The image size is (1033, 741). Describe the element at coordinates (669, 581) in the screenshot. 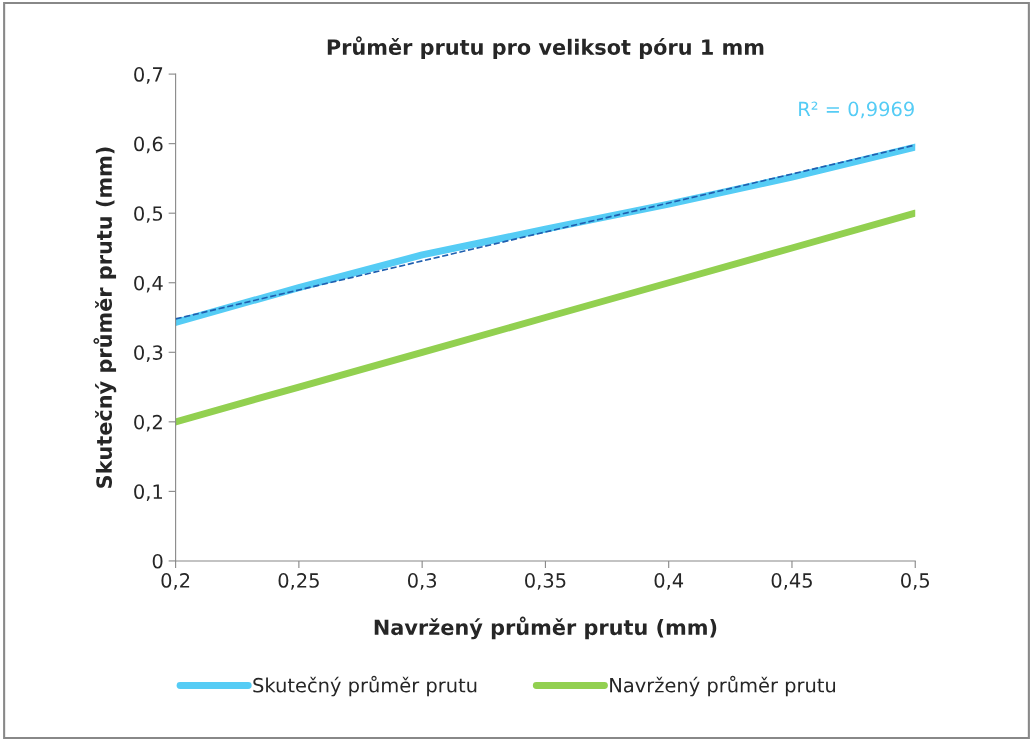

I see `x-tick-label: 0,4` at that location.